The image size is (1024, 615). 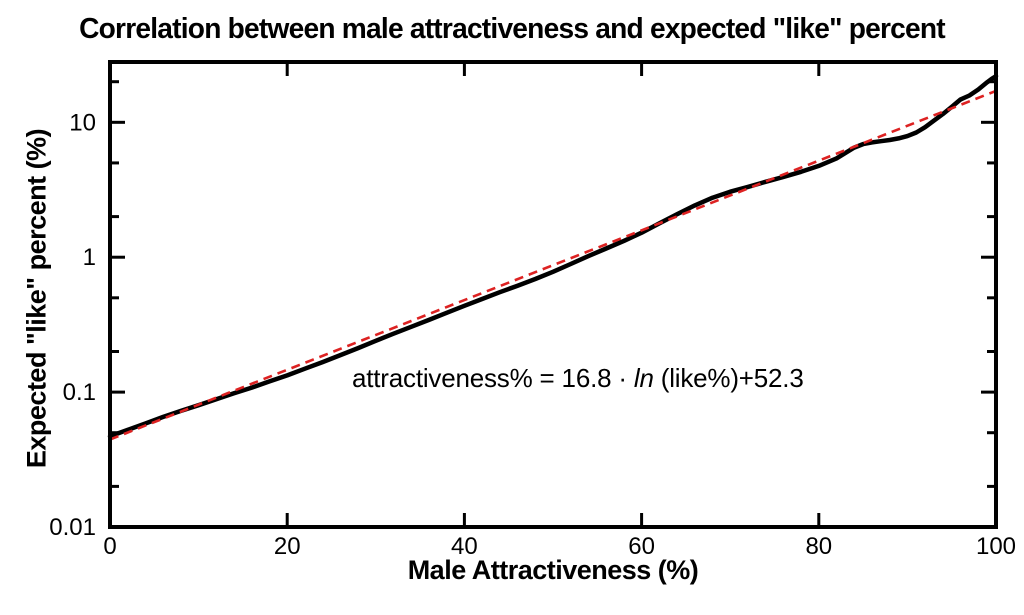 I want to click on x-tick-label: 40, so click(x=464, y=546).